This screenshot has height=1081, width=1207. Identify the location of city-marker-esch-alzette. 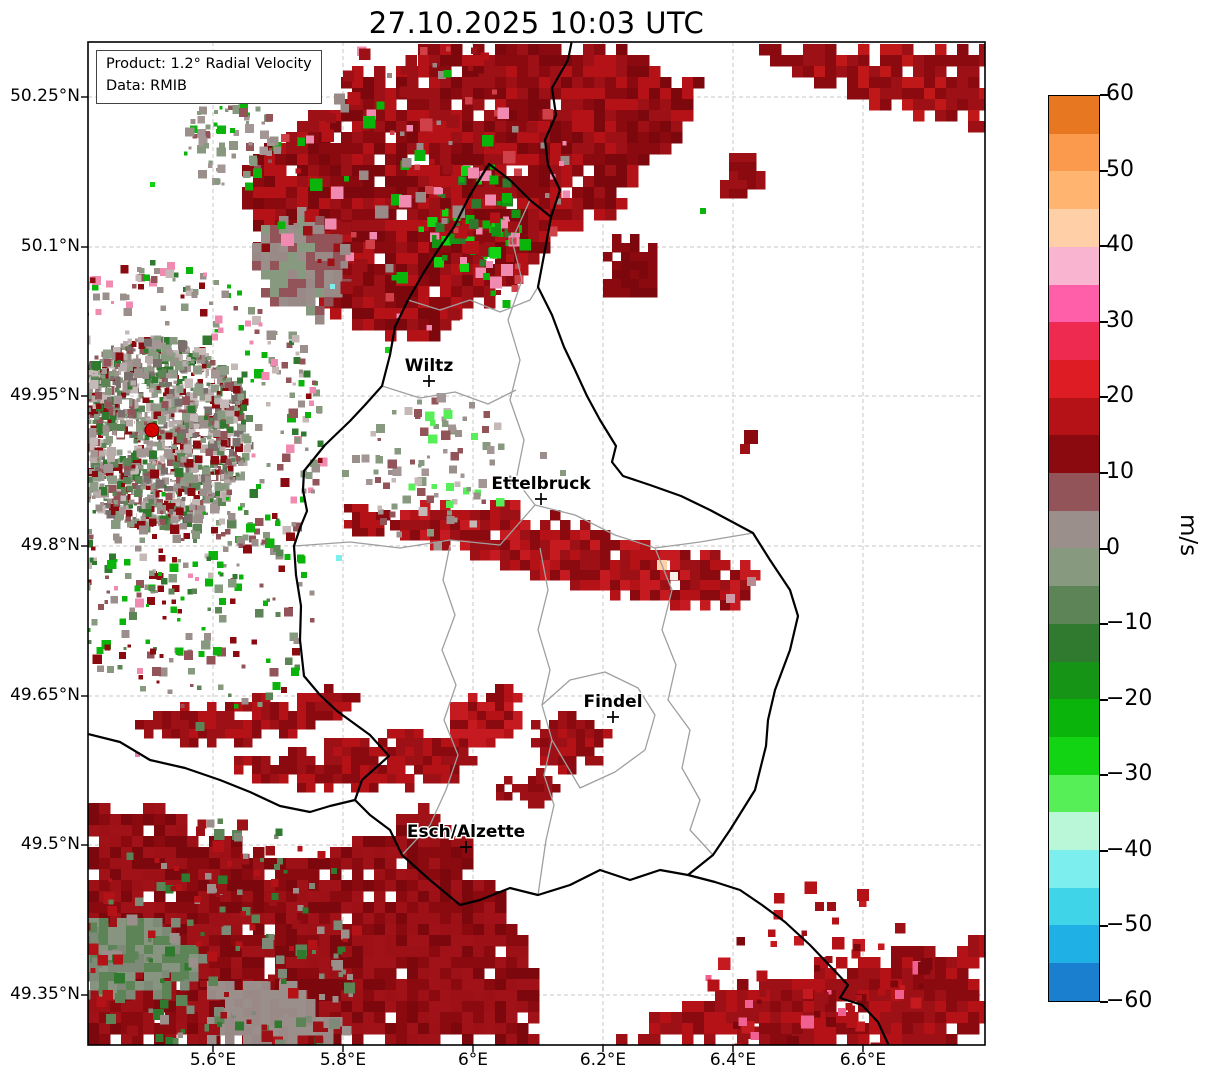
(466, 847).